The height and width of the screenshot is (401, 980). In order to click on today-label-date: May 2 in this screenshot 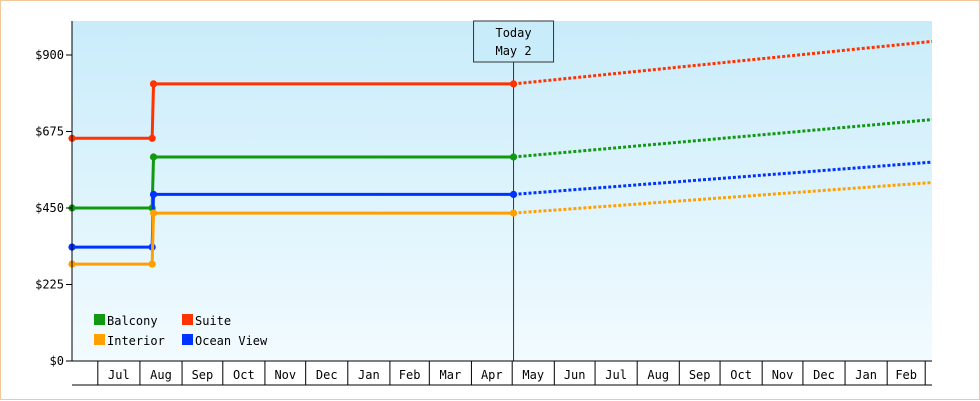, I will do `click(513, 51)`.